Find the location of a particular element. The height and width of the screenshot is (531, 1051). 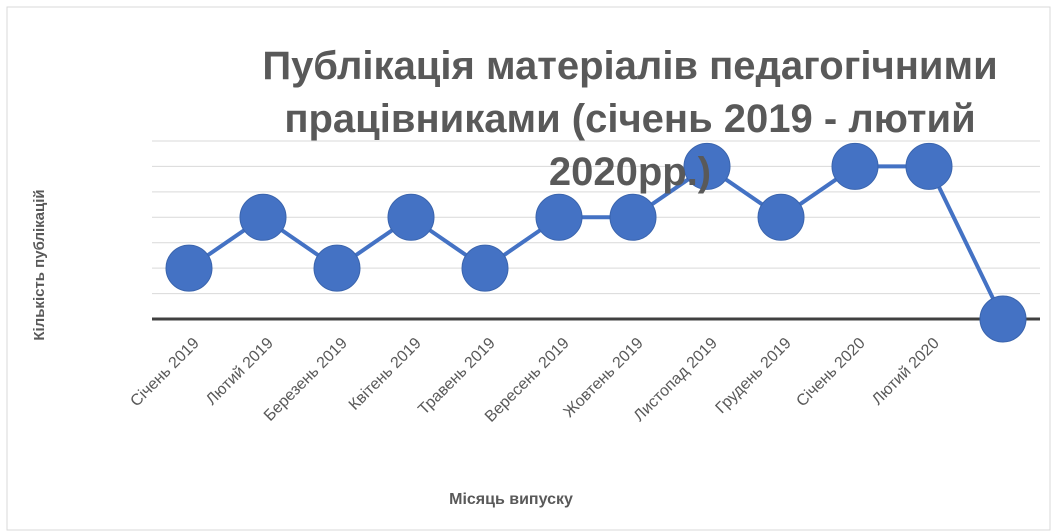

x-axis-label: Місяць випуску is located at coordinates (511, 499).